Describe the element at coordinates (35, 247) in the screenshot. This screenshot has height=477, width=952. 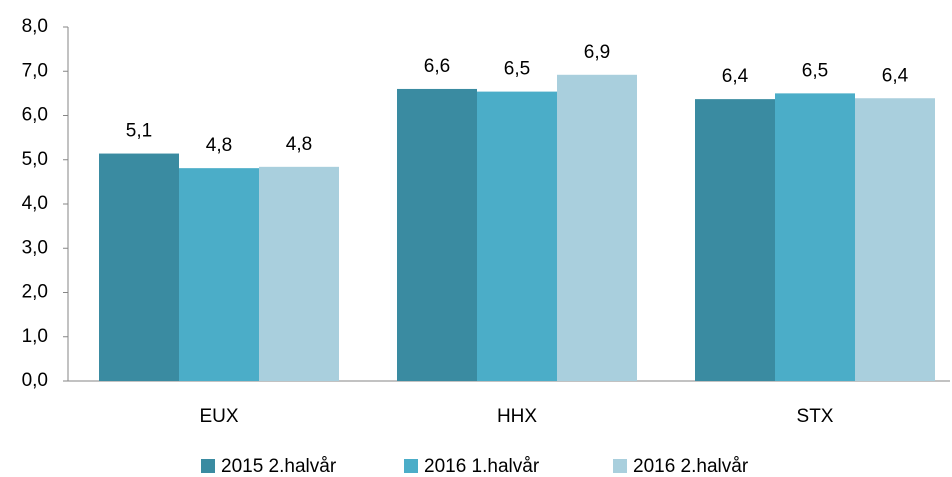
I see `y-tick-label: 3,0` at that location.